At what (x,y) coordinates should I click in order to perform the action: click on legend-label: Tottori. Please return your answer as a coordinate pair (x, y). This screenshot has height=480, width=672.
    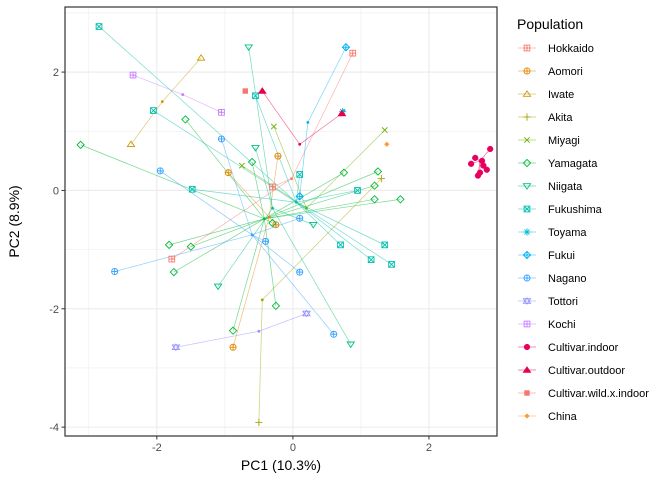
    Looking at the image, I should click on (563, 302).